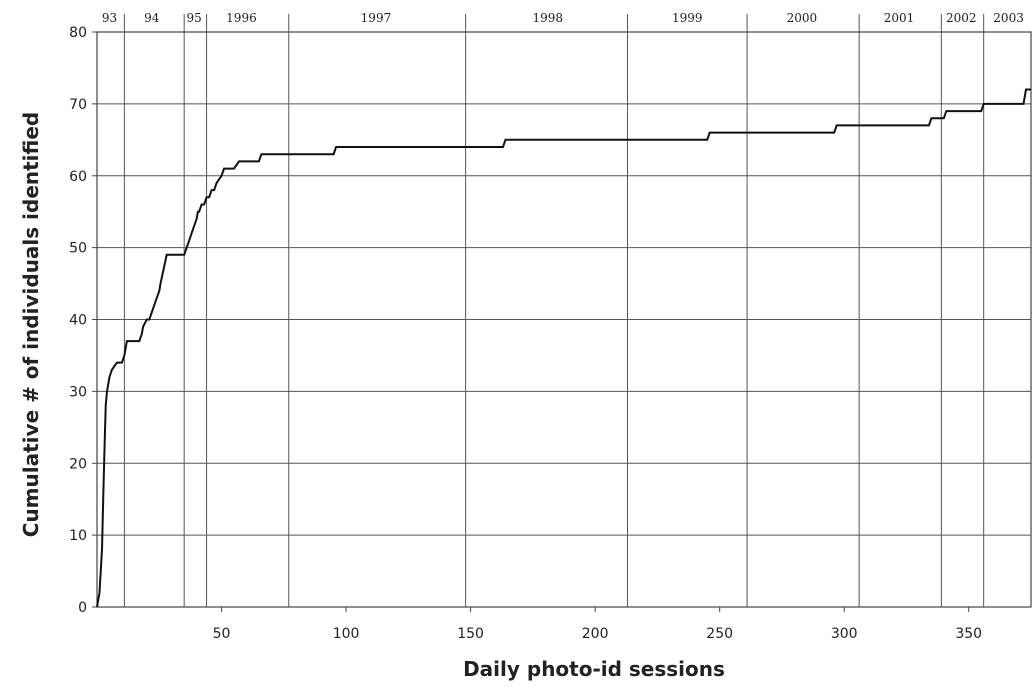  Describe the element at coordinates (346, 634) in the screenshot. I see `x-tick-label: 100` at that location.